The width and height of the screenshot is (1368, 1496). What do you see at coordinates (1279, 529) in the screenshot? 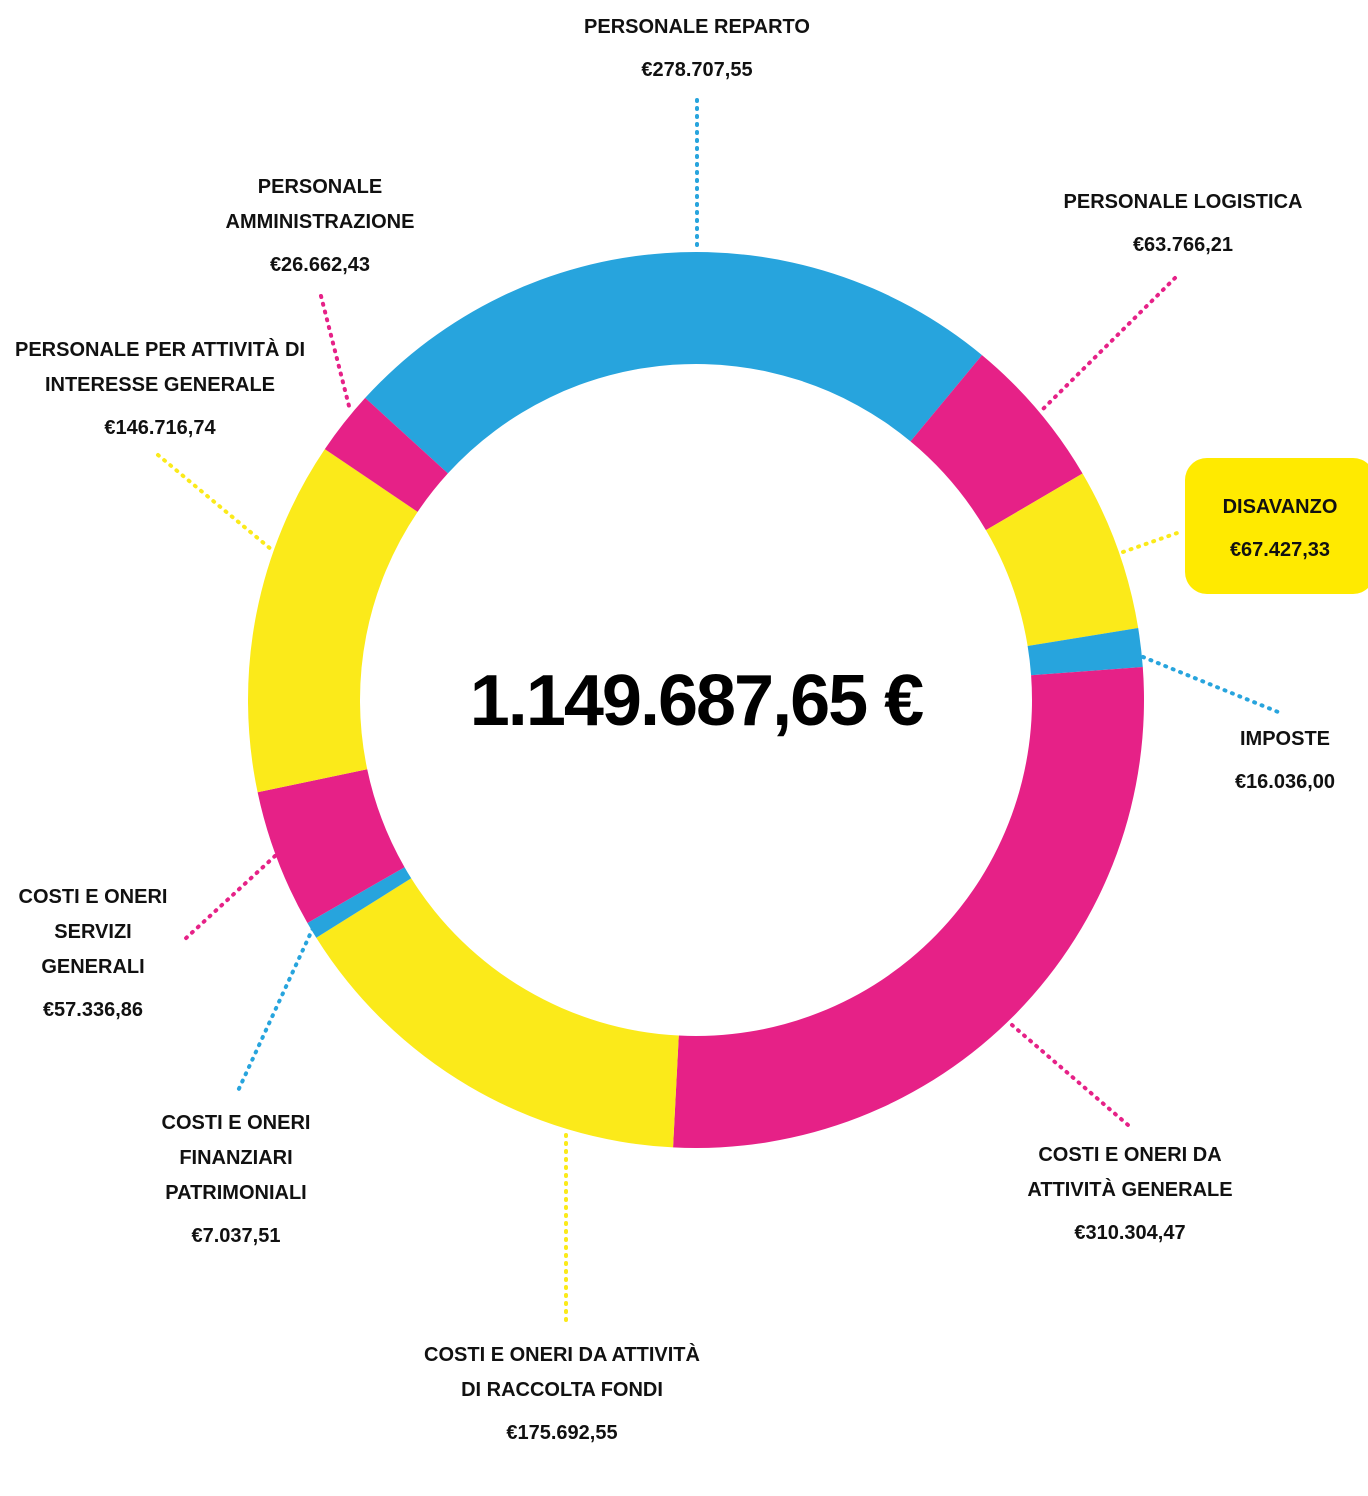
I see `slice-label: DISAVANZO €67.427,33` at bounding box center [1279, 529].